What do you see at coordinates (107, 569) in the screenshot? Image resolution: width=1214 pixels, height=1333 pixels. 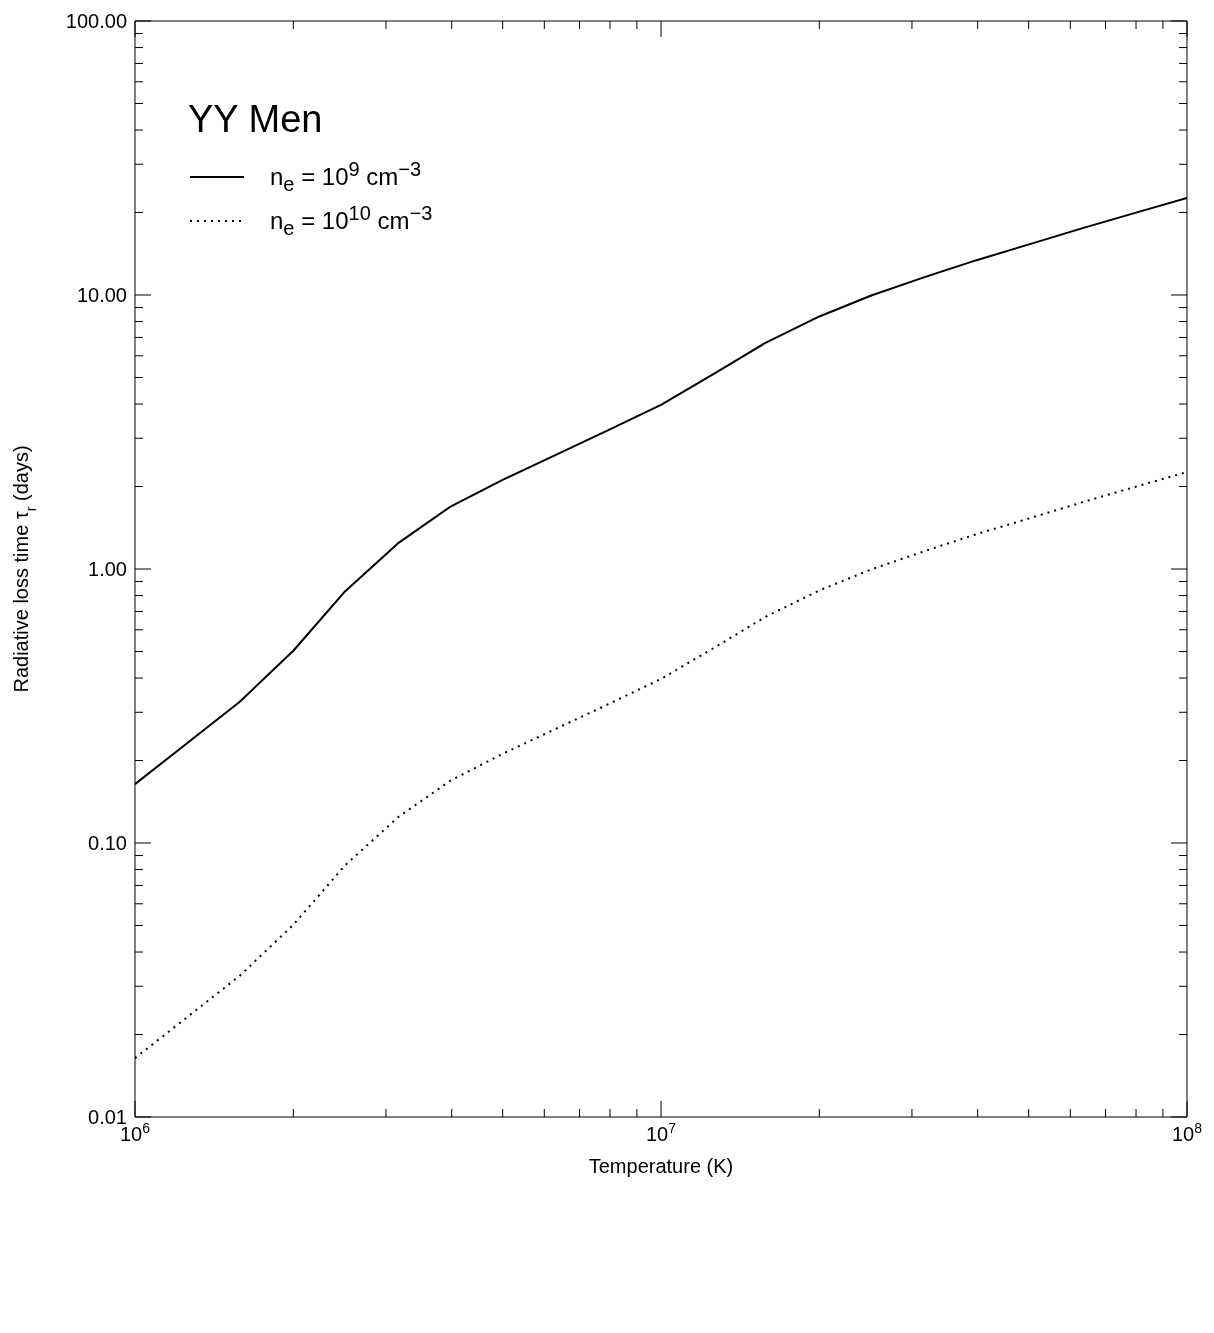 I see `y-tick-label: 1.00` at bounding box center [107, 569].